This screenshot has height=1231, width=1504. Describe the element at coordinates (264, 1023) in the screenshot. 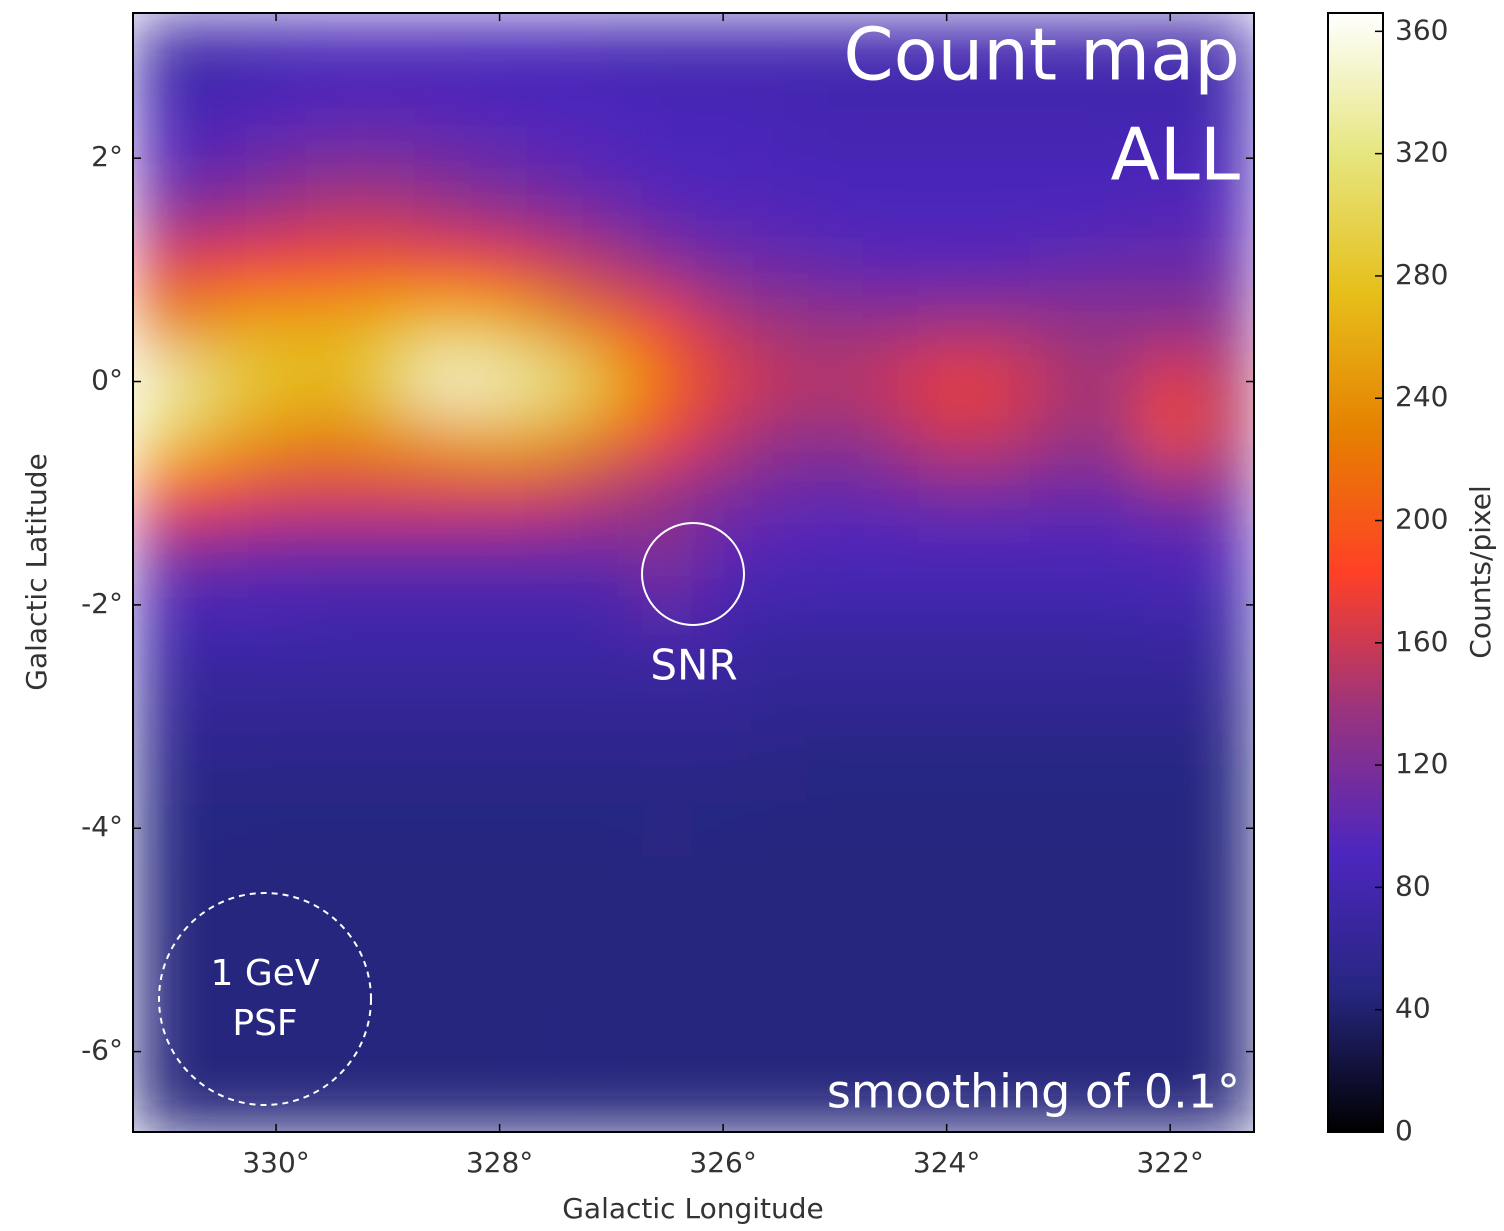

I see `psf-label: PSF` at that location.